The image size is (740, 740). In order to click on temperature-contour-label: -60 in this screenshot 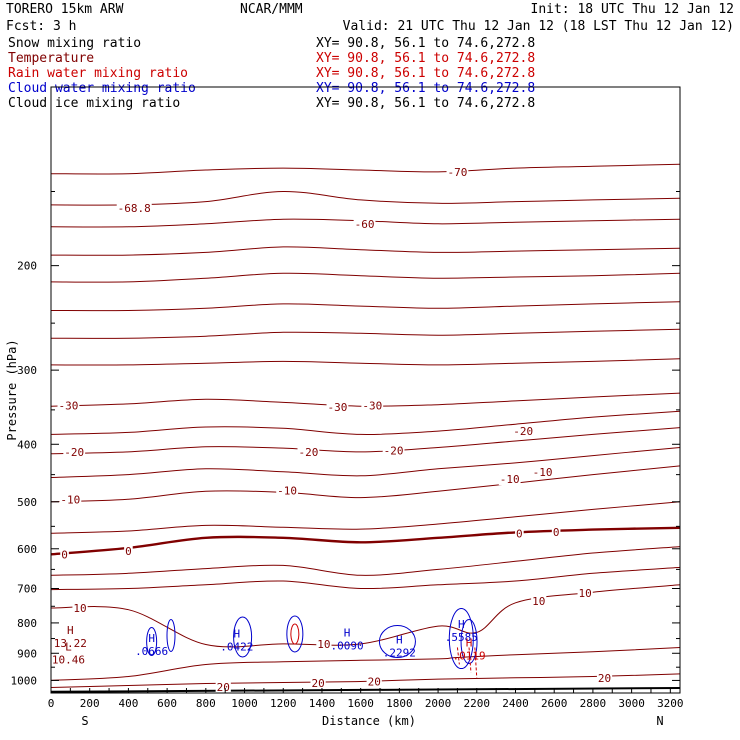, I will do `click(365, 224)`.